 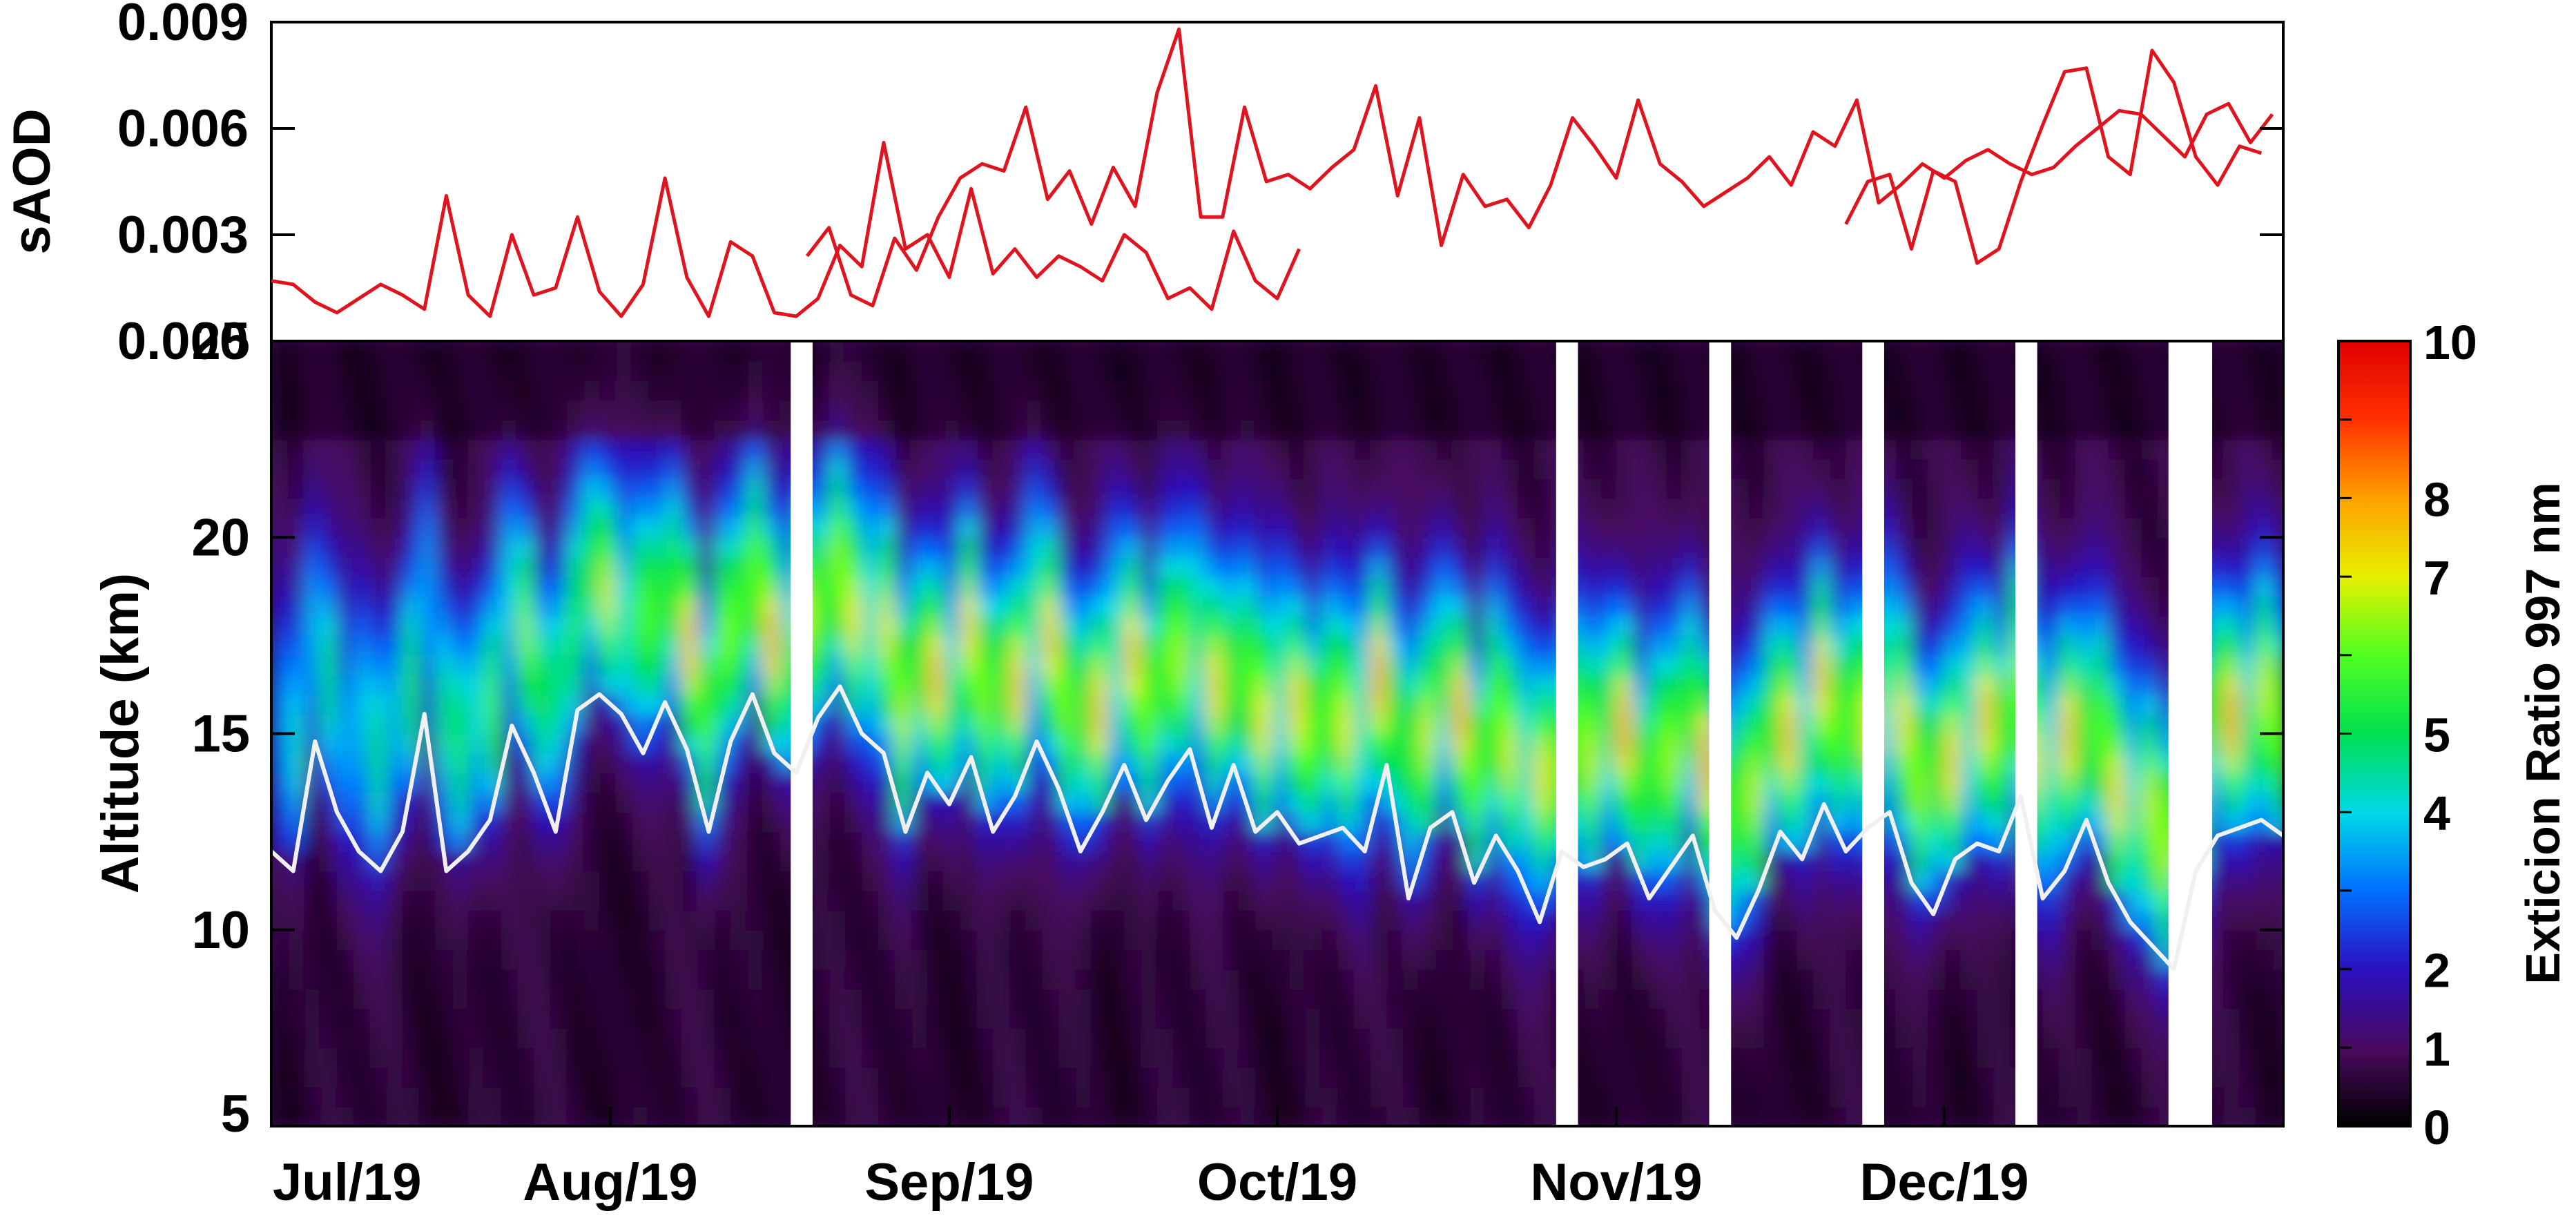 What do you see at coordinates (1051, 626) in the screenshot?
I see `heatmap-cell-1905` at bounding box center [1051, 626].